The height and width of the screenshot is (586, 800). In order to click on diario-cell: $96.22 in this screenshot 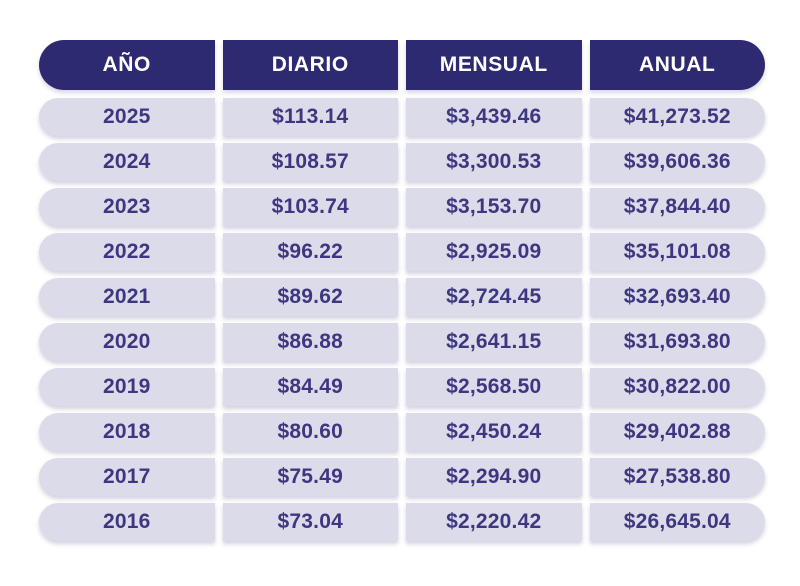, I will do `click(310, 252)`.